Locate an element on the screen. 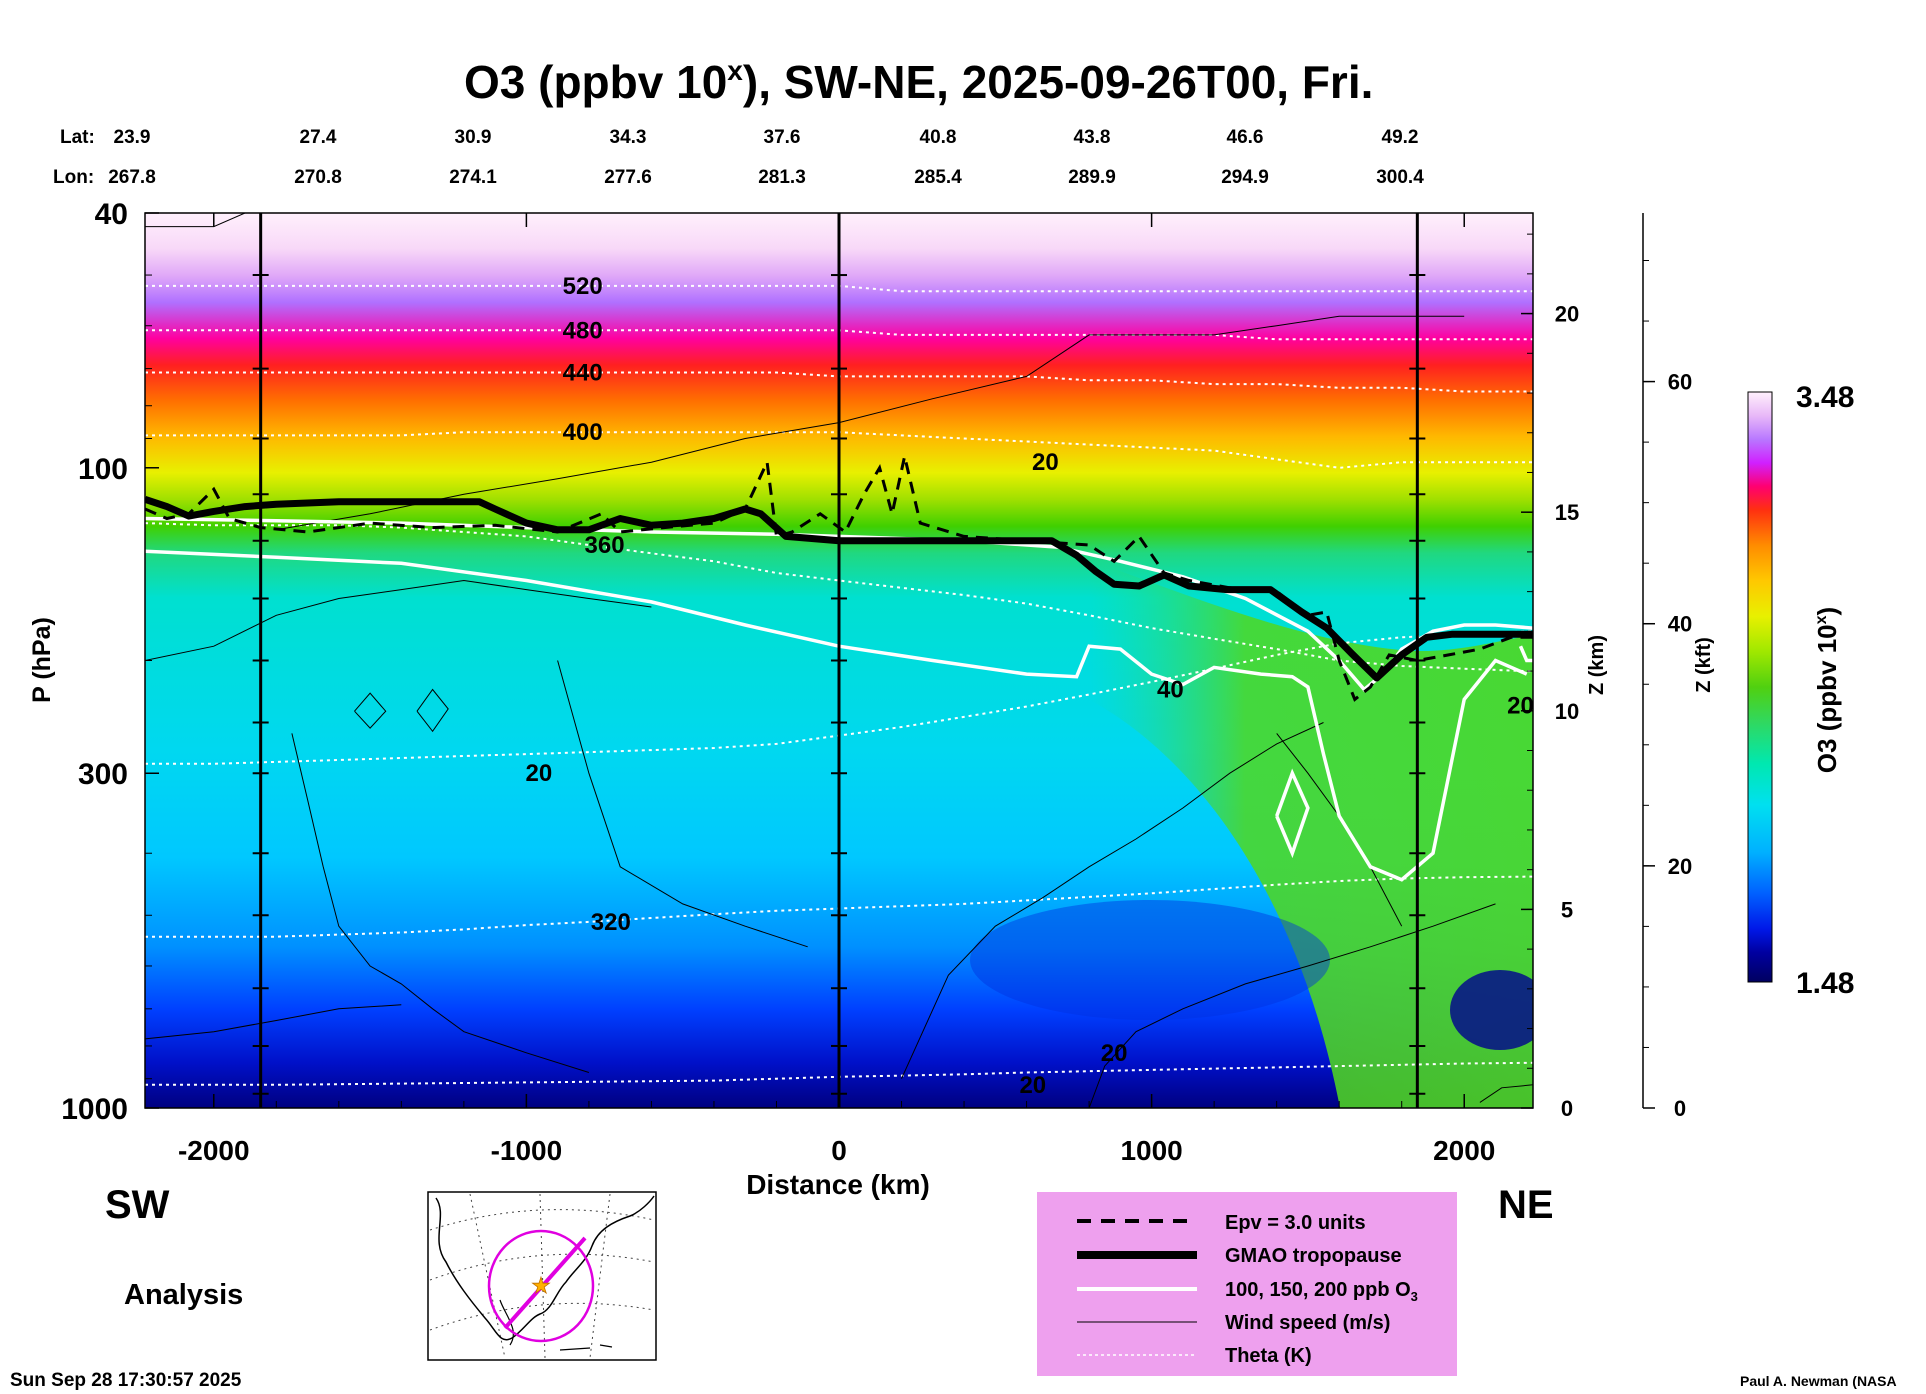  inset-map: ★ is located at coordinates (542, 1276).